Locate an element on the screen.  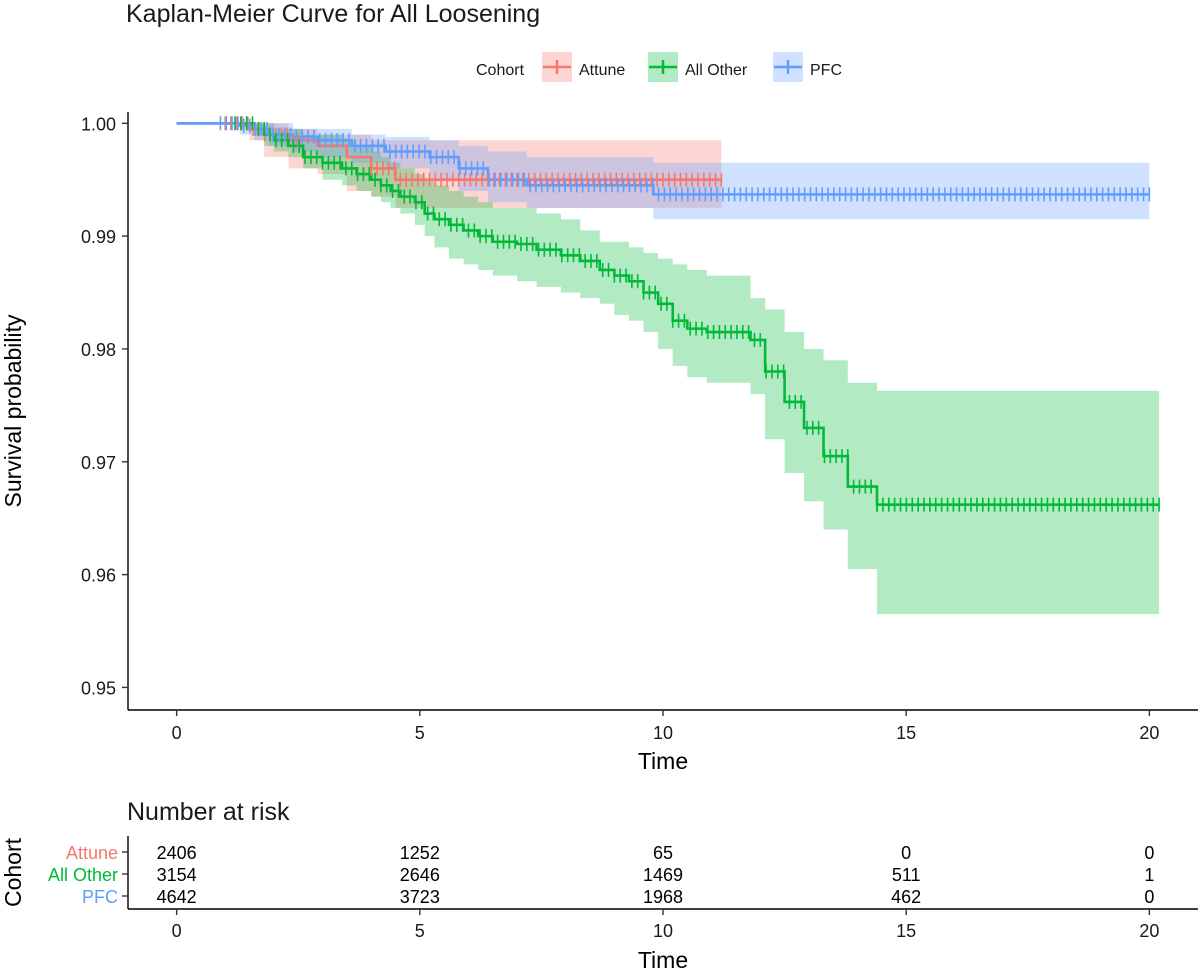
risk-cell: 1968 is located at coordinates (663, 897).